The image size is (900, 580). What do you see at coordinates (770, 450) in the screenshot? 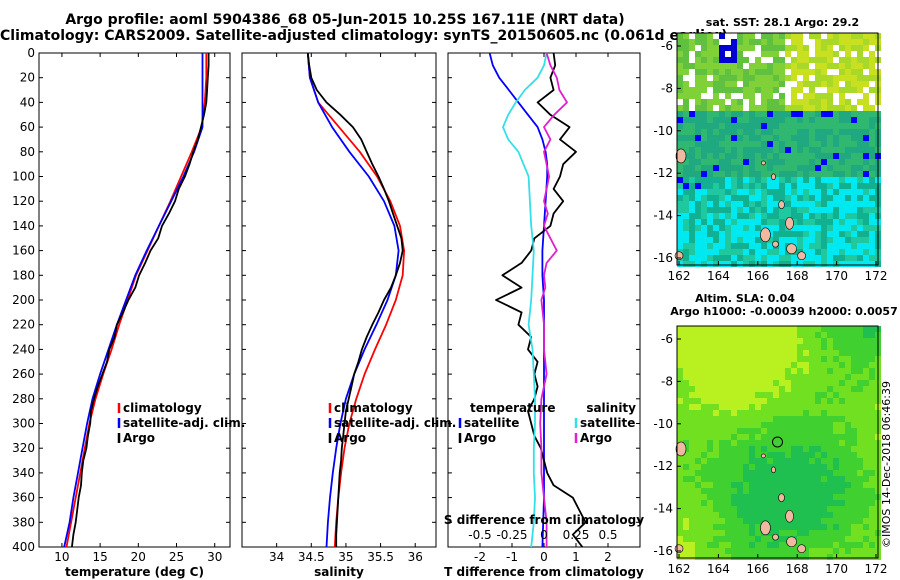
I see `sla-map: 162 164 166 168 170 172-6-8-10-12-14-16` at bounding box center [770, 450].